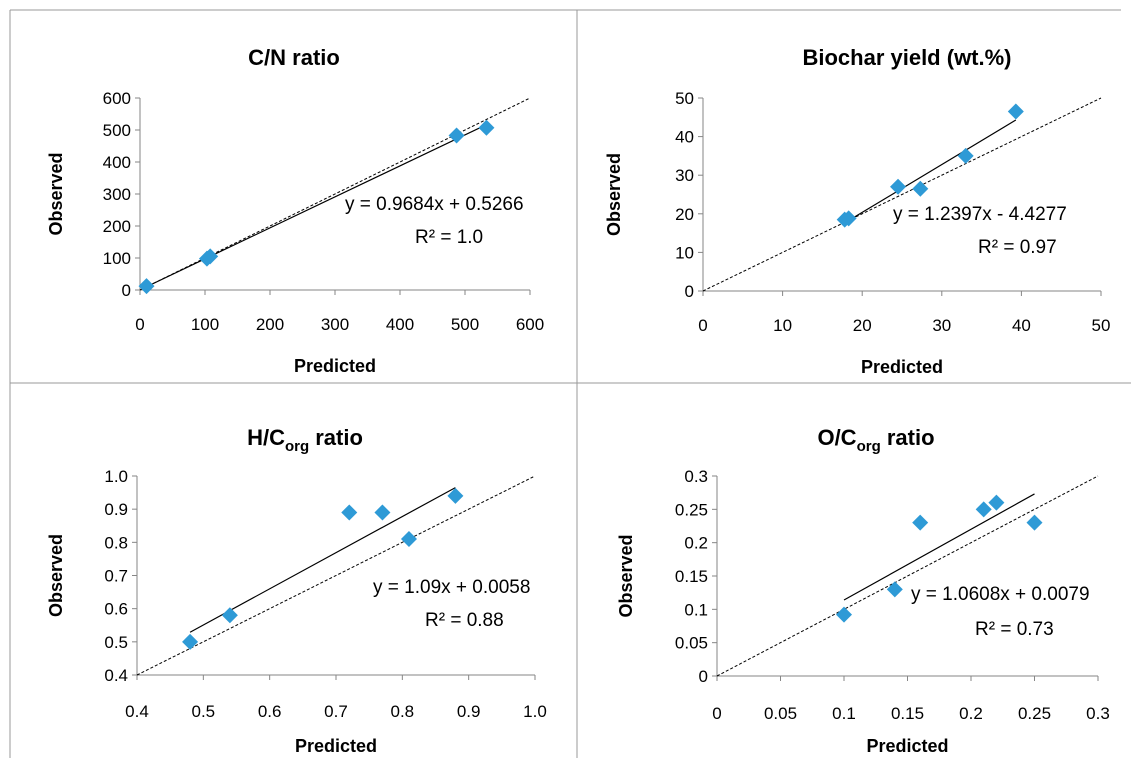 The height and width of the screenshot is (758, 1131). I want to click on x-tick-label: 0.4, so click(137, 711).